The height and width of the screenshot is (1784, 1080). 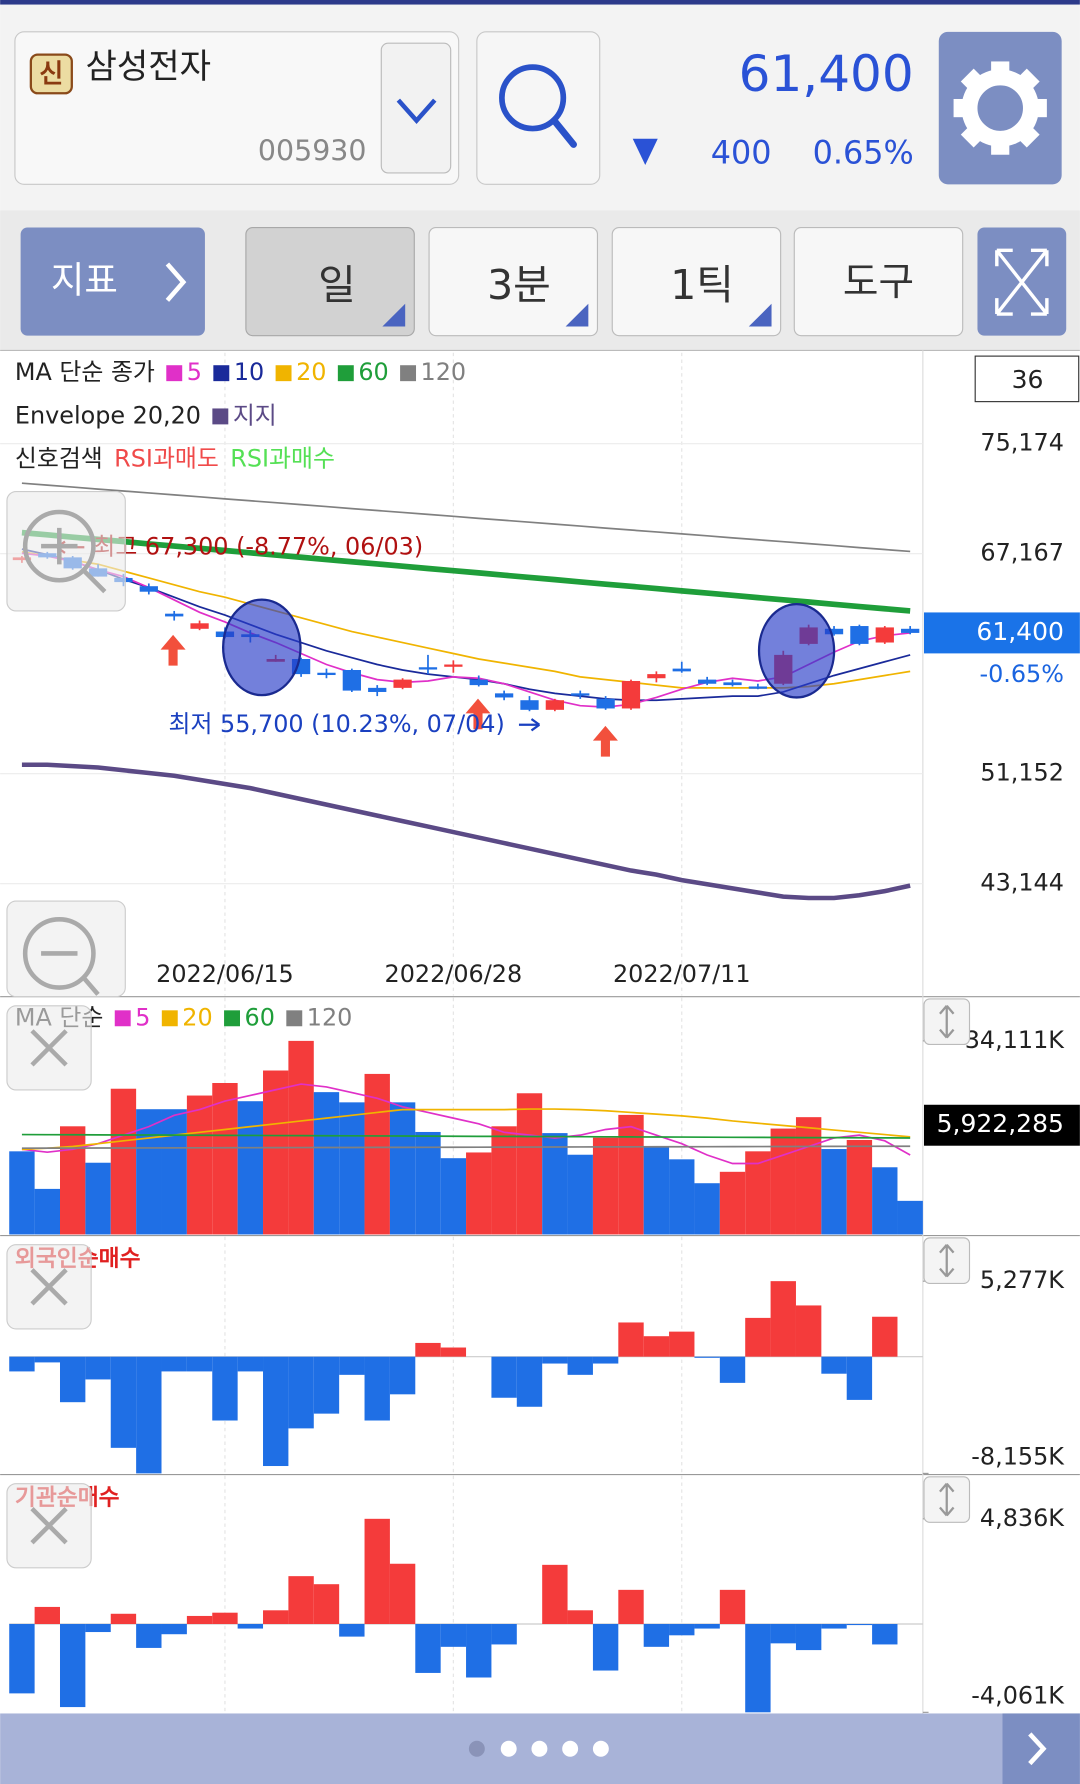 I want to click on period-label: 3분, so click(x=519, y=285).